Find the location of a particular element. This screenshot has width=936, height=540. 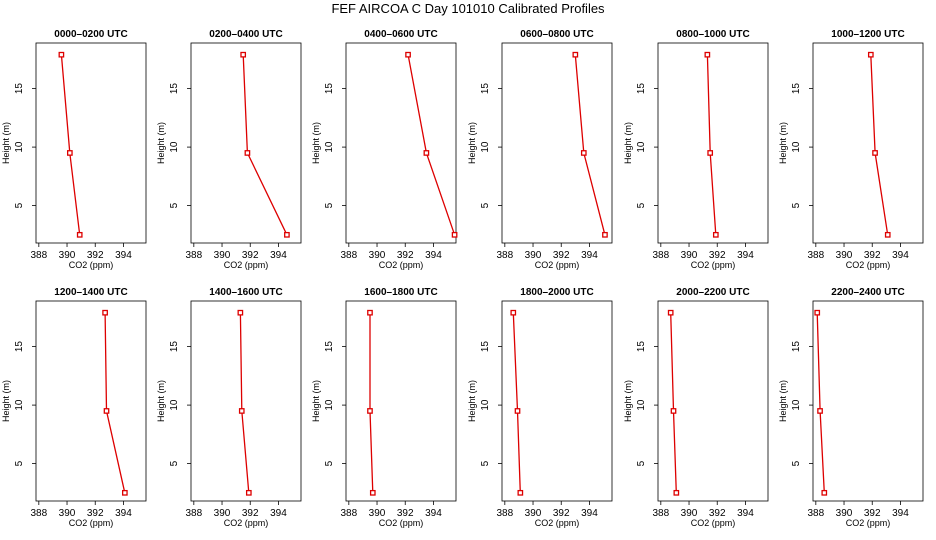

panel-title: 0200–0400 UTC is located at coordinates (245, 34).